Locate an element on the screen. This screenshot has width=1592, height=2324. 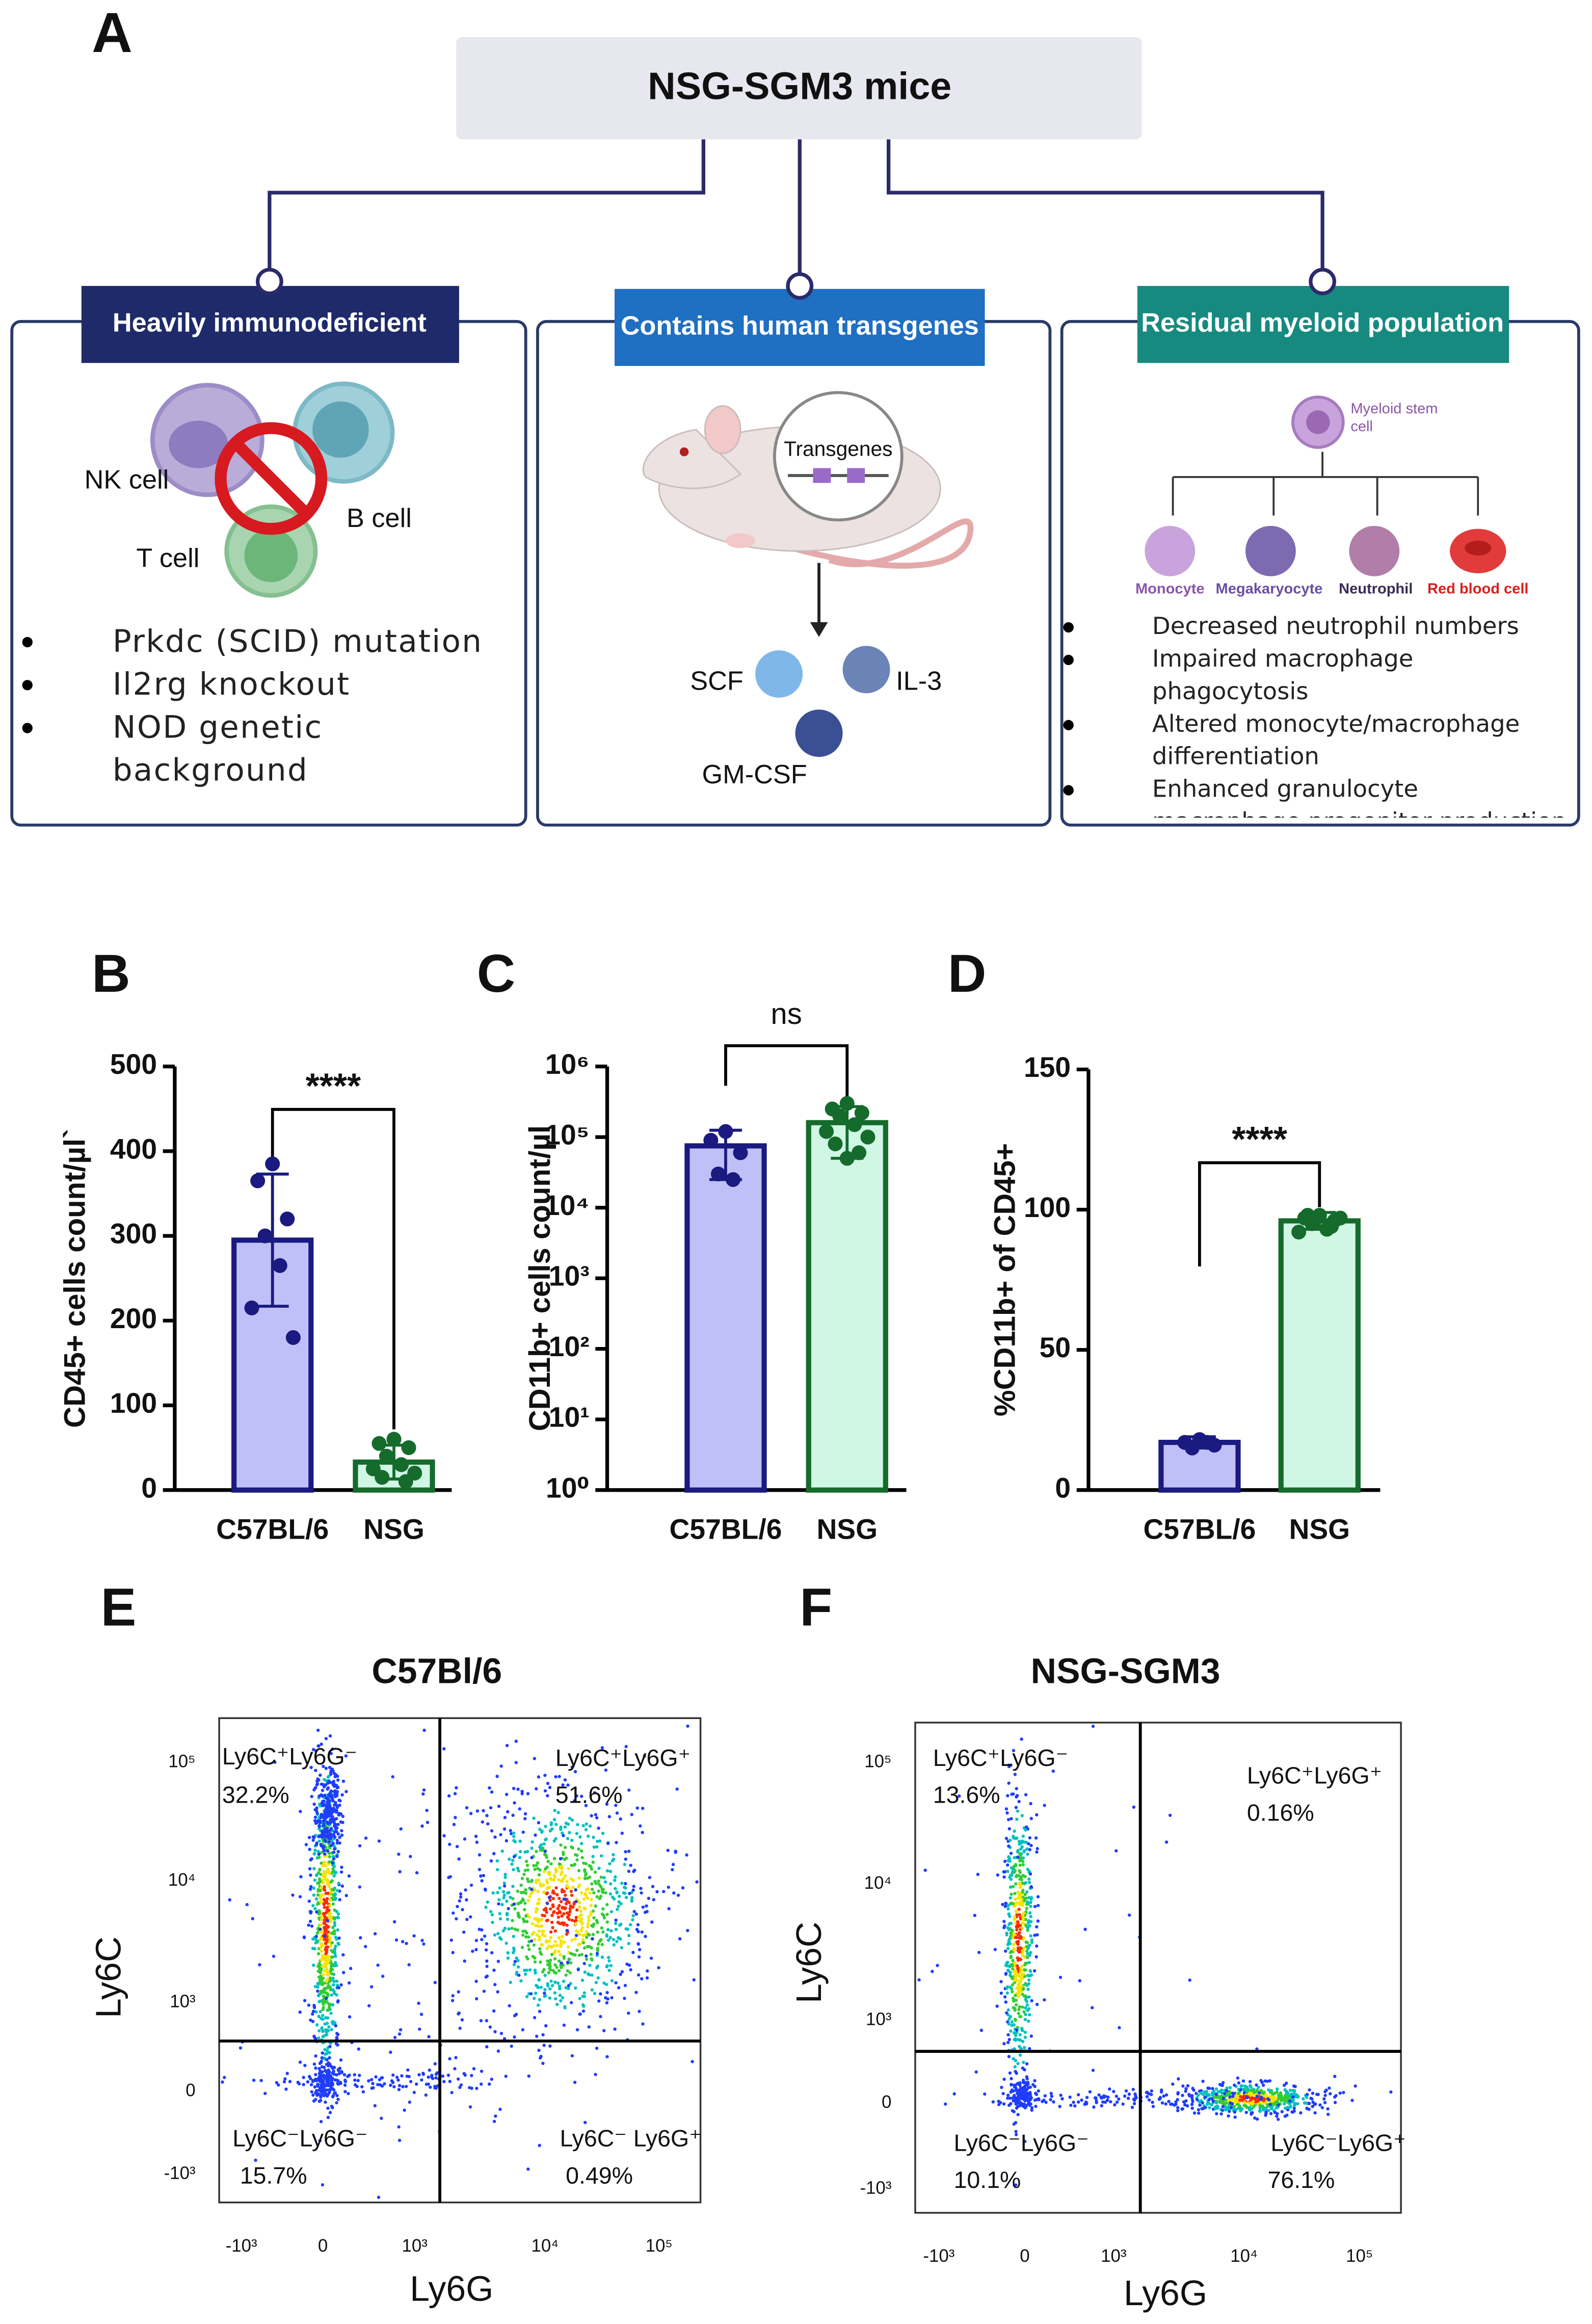
y-axis-label: %CD11b+ of CD45+ is located at coordinates (1005, 1279).